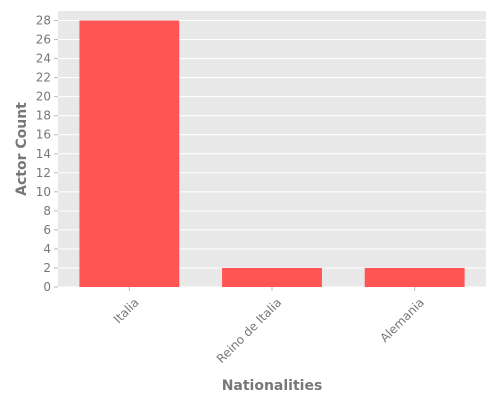  I want to click on y-tick-label: 24, so click(43, 59).